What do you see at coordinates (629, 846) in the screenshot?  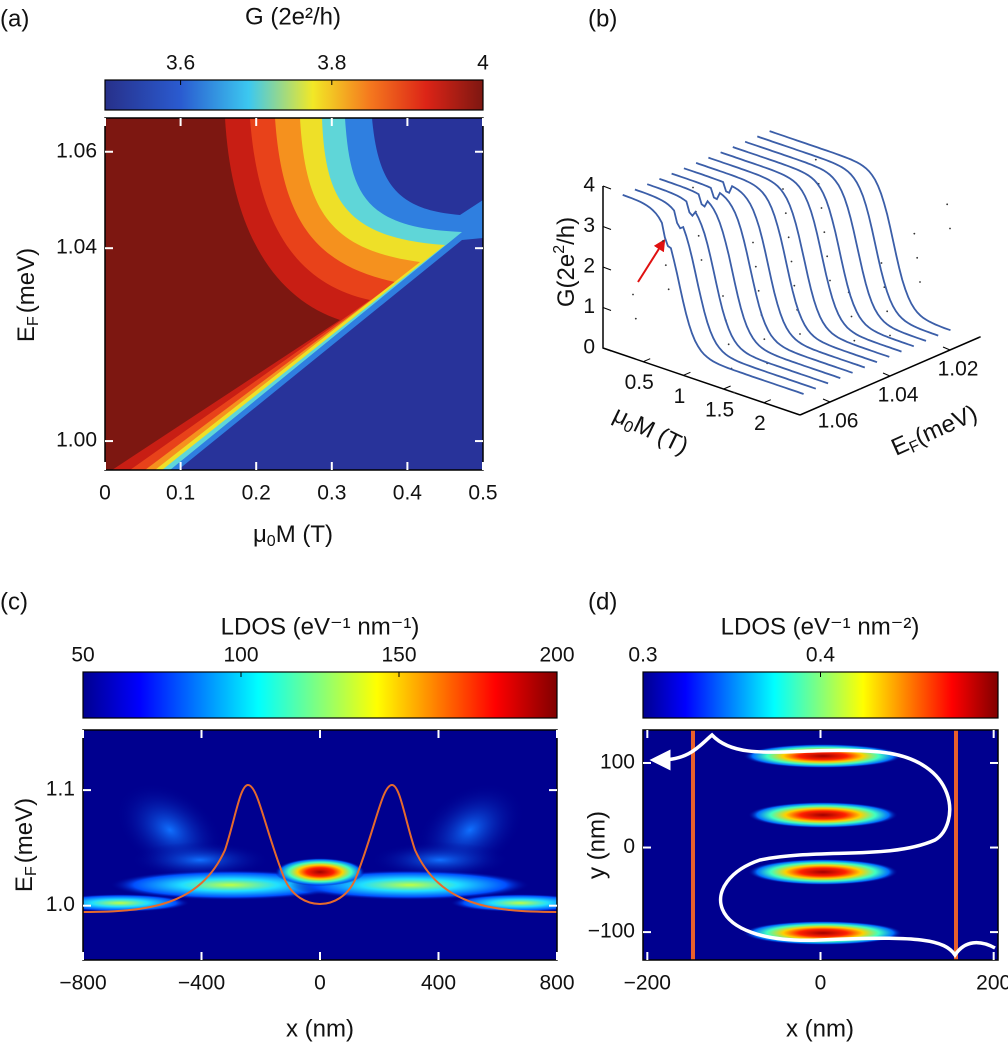 I see `y-tick-label: 0` at bounding box center [629, 846].